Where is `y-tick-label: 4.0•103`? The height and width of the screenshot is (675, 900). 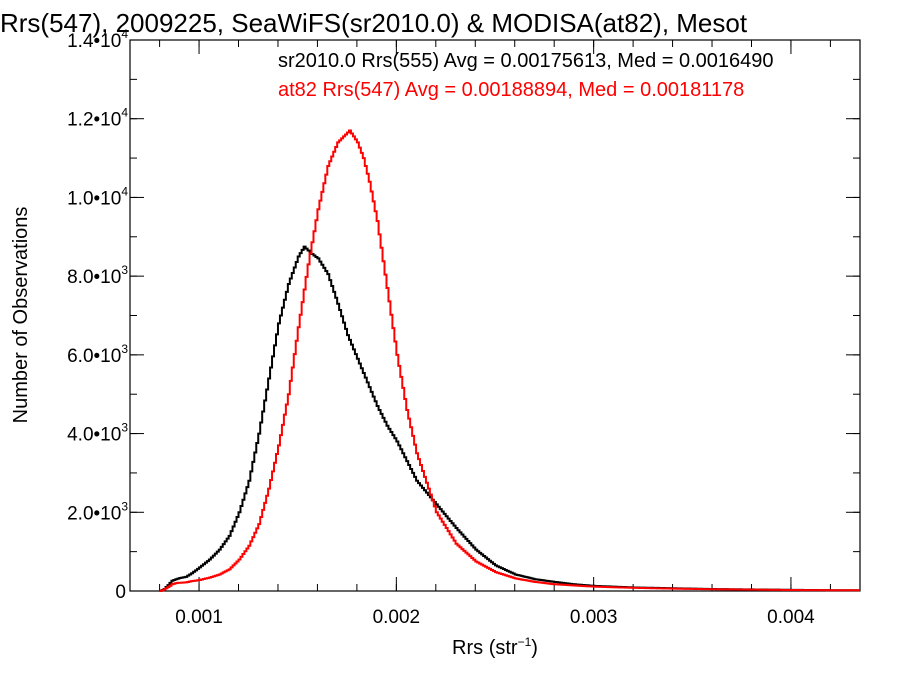
y-tick-label: 4.0•103 is located at coordinates (97, 433).